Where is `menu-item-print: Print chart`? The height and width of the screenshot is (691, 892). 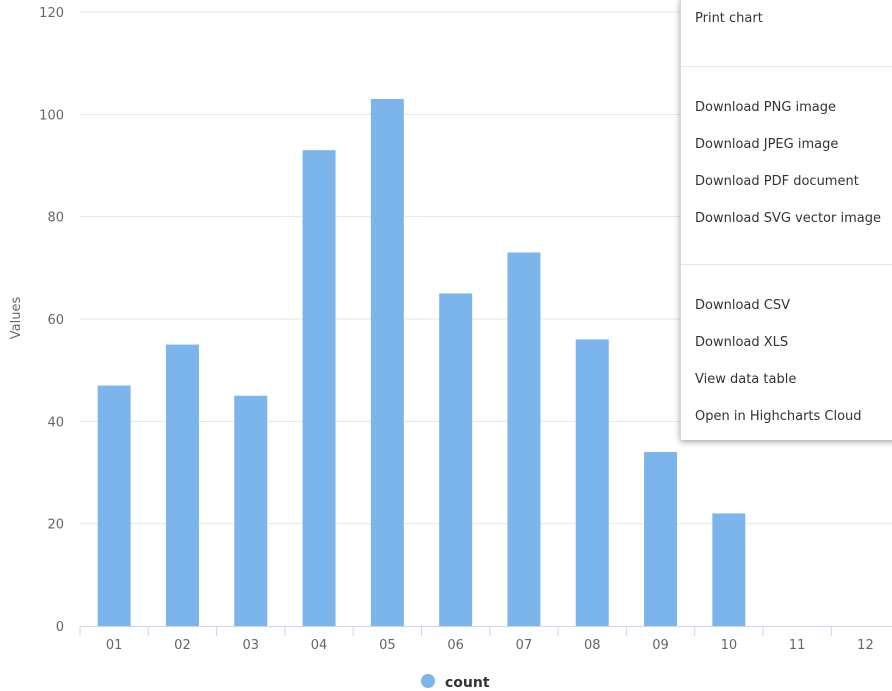 menu-item-print: Print chart is located at coordinates (729, 18).